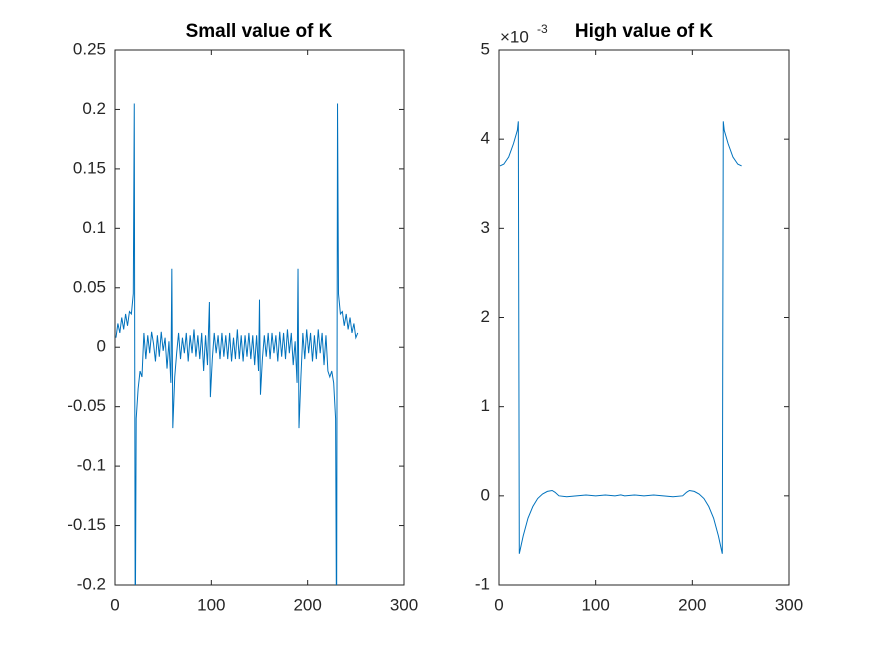 The width and height of the screenshot is (875, 656). What do you see at coordinates (259, 31) in the screenshot?
I see `chart-title: Small value of K` at bounding box center [259, 31].